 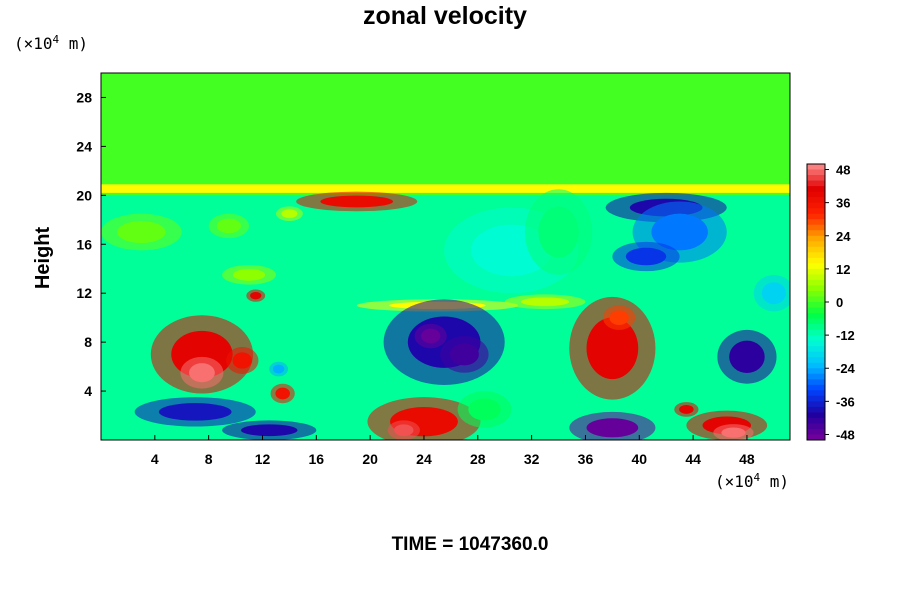 I want to click on x-tick-label: 8, so click(x=209, y=459).